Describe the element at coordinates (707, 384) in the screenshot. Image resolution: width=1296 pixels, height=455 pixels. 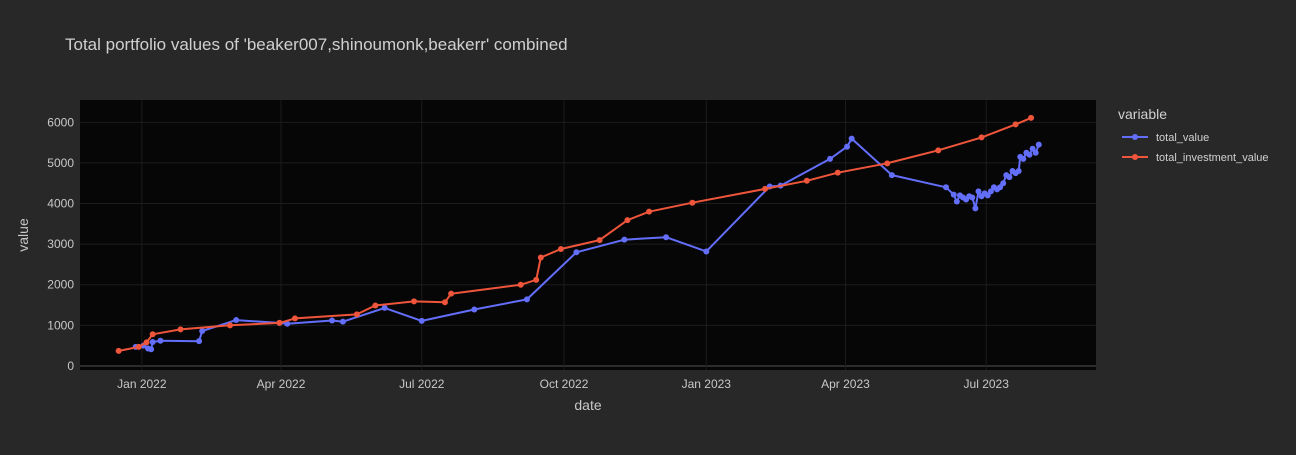
I see `x-tick-label: Jan 2023` at that location.